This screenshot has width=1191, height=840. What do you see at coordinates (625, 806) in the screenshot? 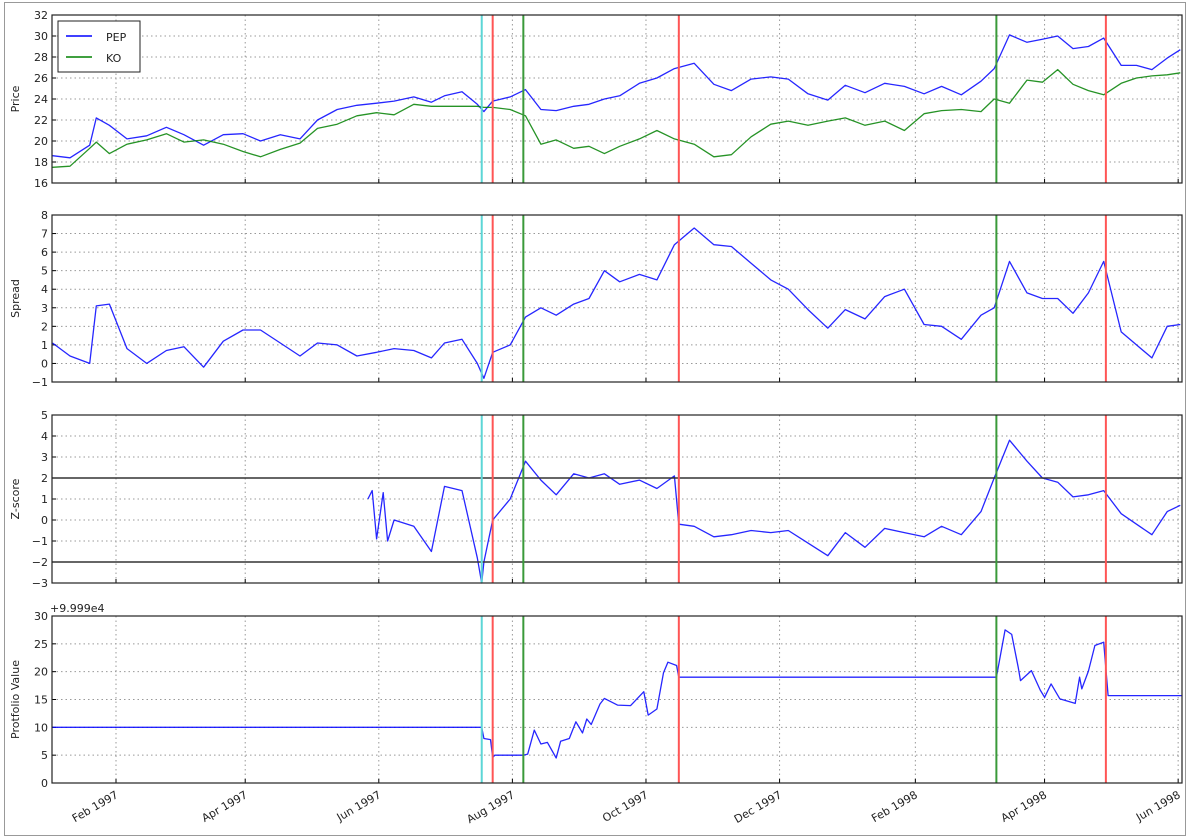
I see `x-tick-label: Oct 1997` at bounding box center [625, 806].